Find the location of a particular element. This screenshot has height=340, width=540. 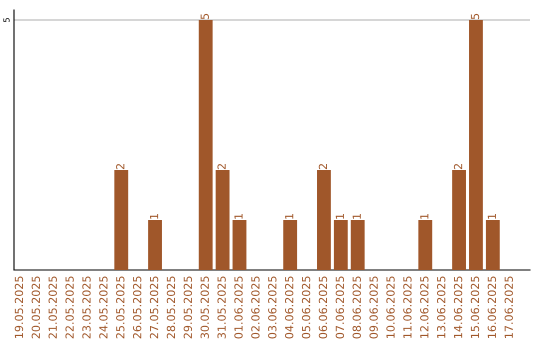

x-tick-label: 08.06.2025 is located at coordinates (356, 307).